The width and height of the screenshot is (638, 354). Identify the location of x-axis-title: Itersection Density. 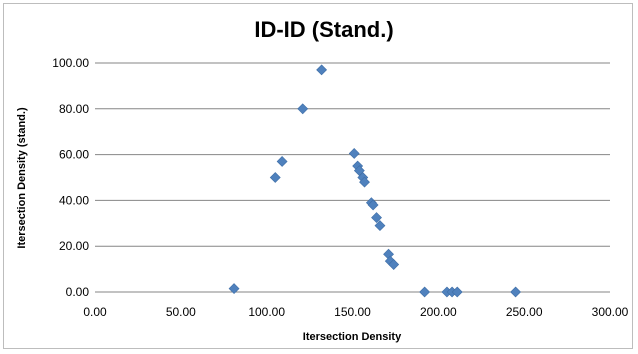
(352, 337).